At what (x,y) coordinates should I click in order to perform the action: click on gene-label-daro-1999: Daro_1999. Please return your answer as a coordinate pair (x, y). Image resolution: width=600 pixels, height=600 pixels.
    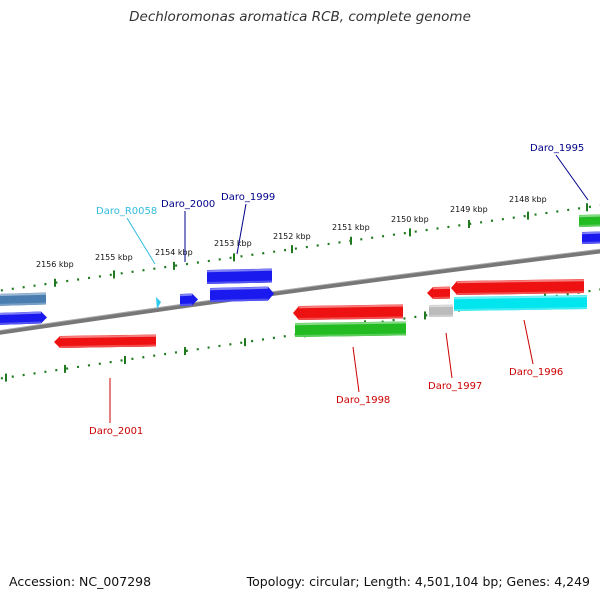
    Looking at the image, I should click on (248, 197).